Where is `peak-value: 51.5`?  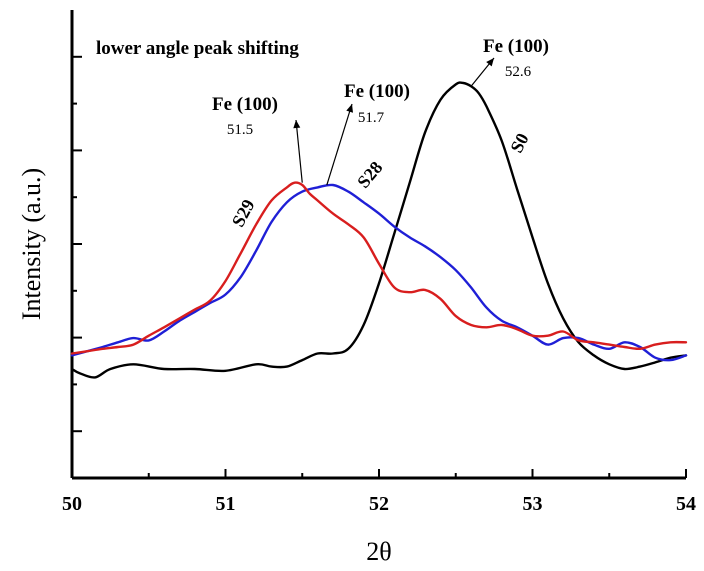
peak-value: 51.5 is located at coordinates (240, 130).